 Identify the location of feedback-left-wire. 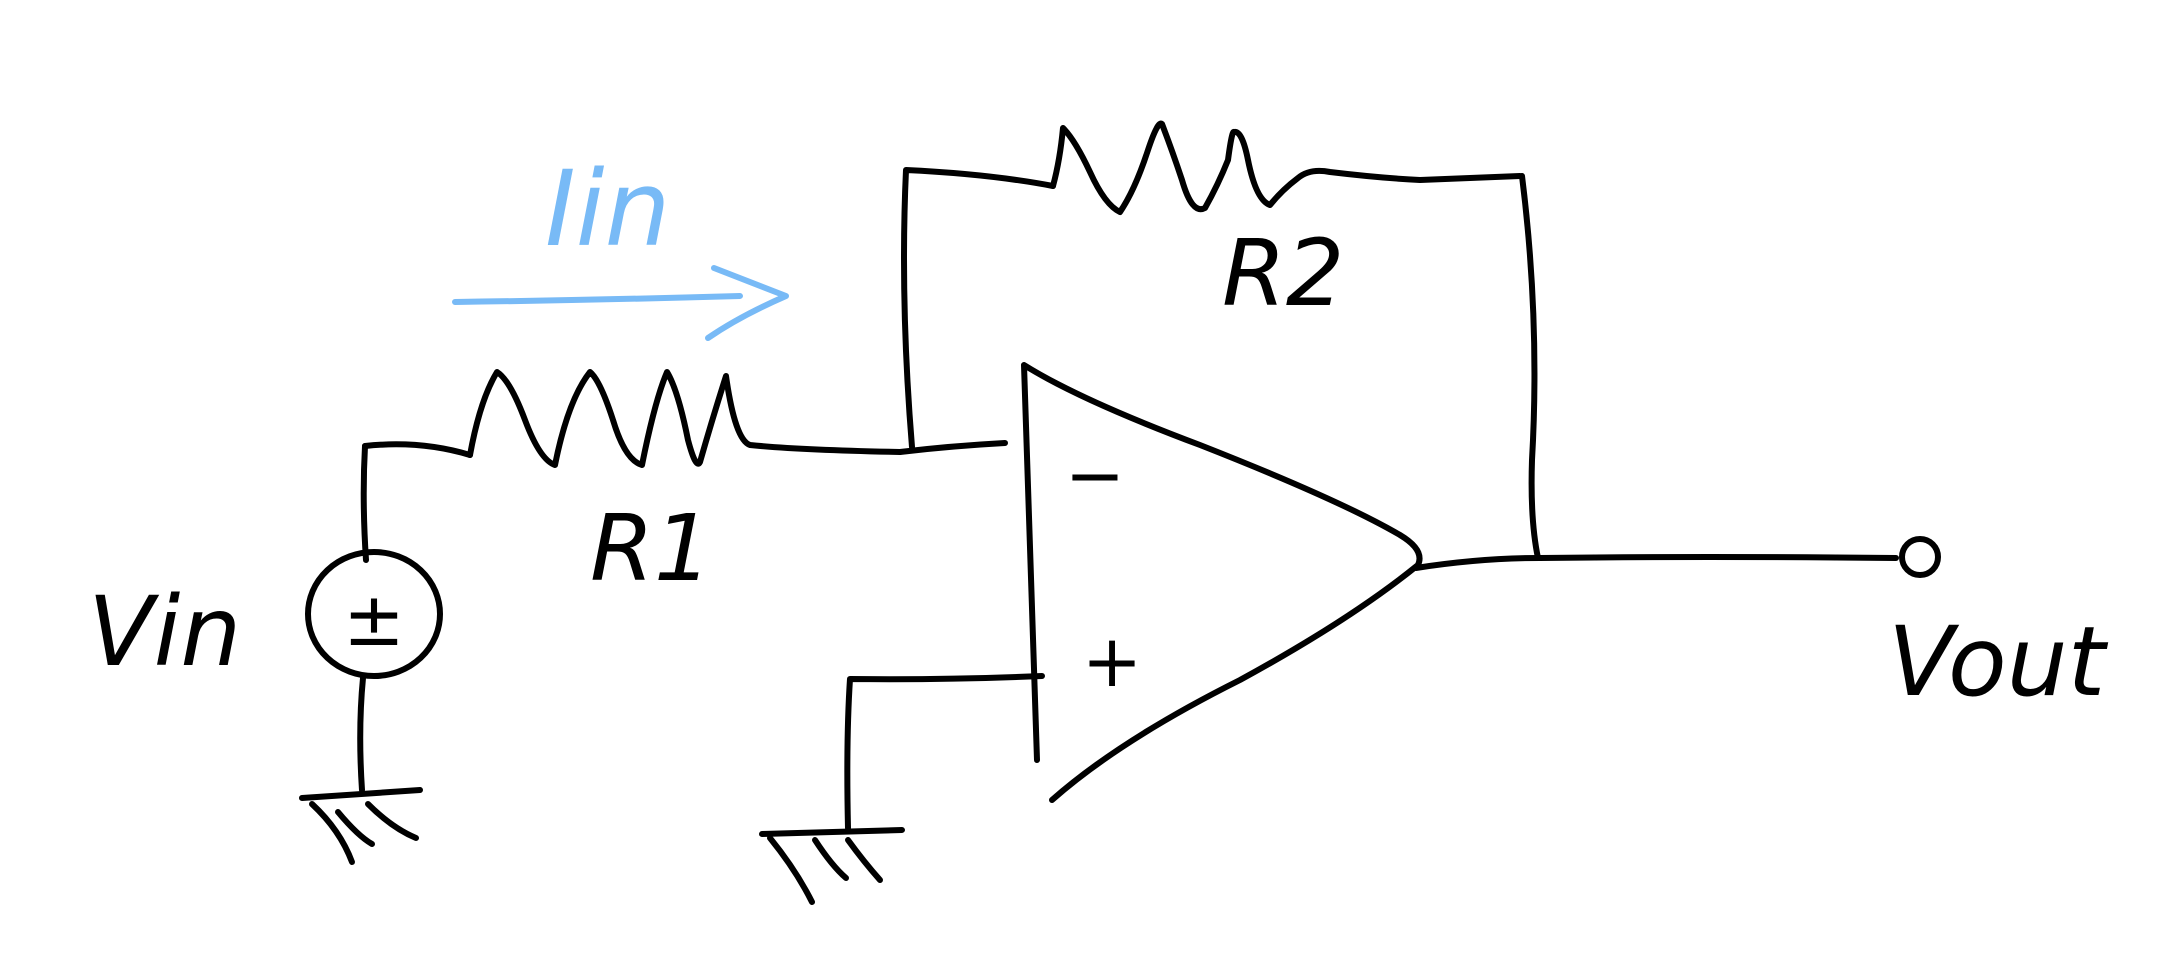
(978, 308).